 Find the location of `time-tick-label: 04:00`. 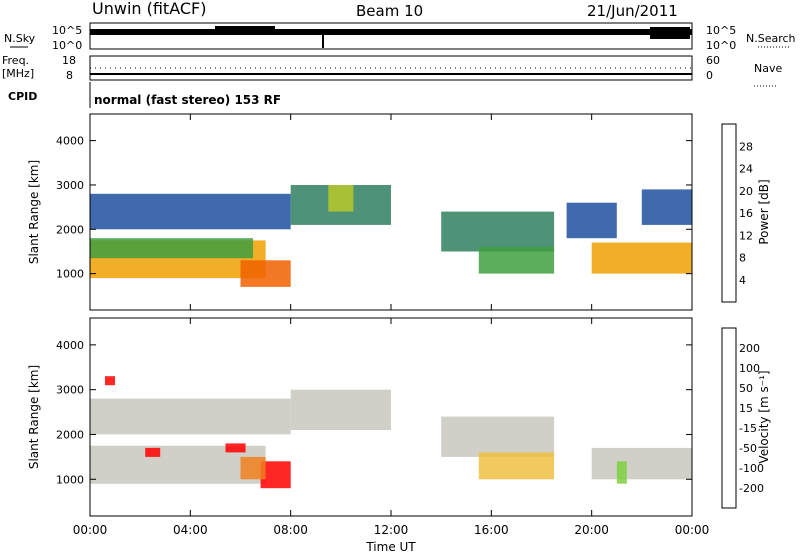

time-tick-label: 04:00 is located at coordinates (190, 530).